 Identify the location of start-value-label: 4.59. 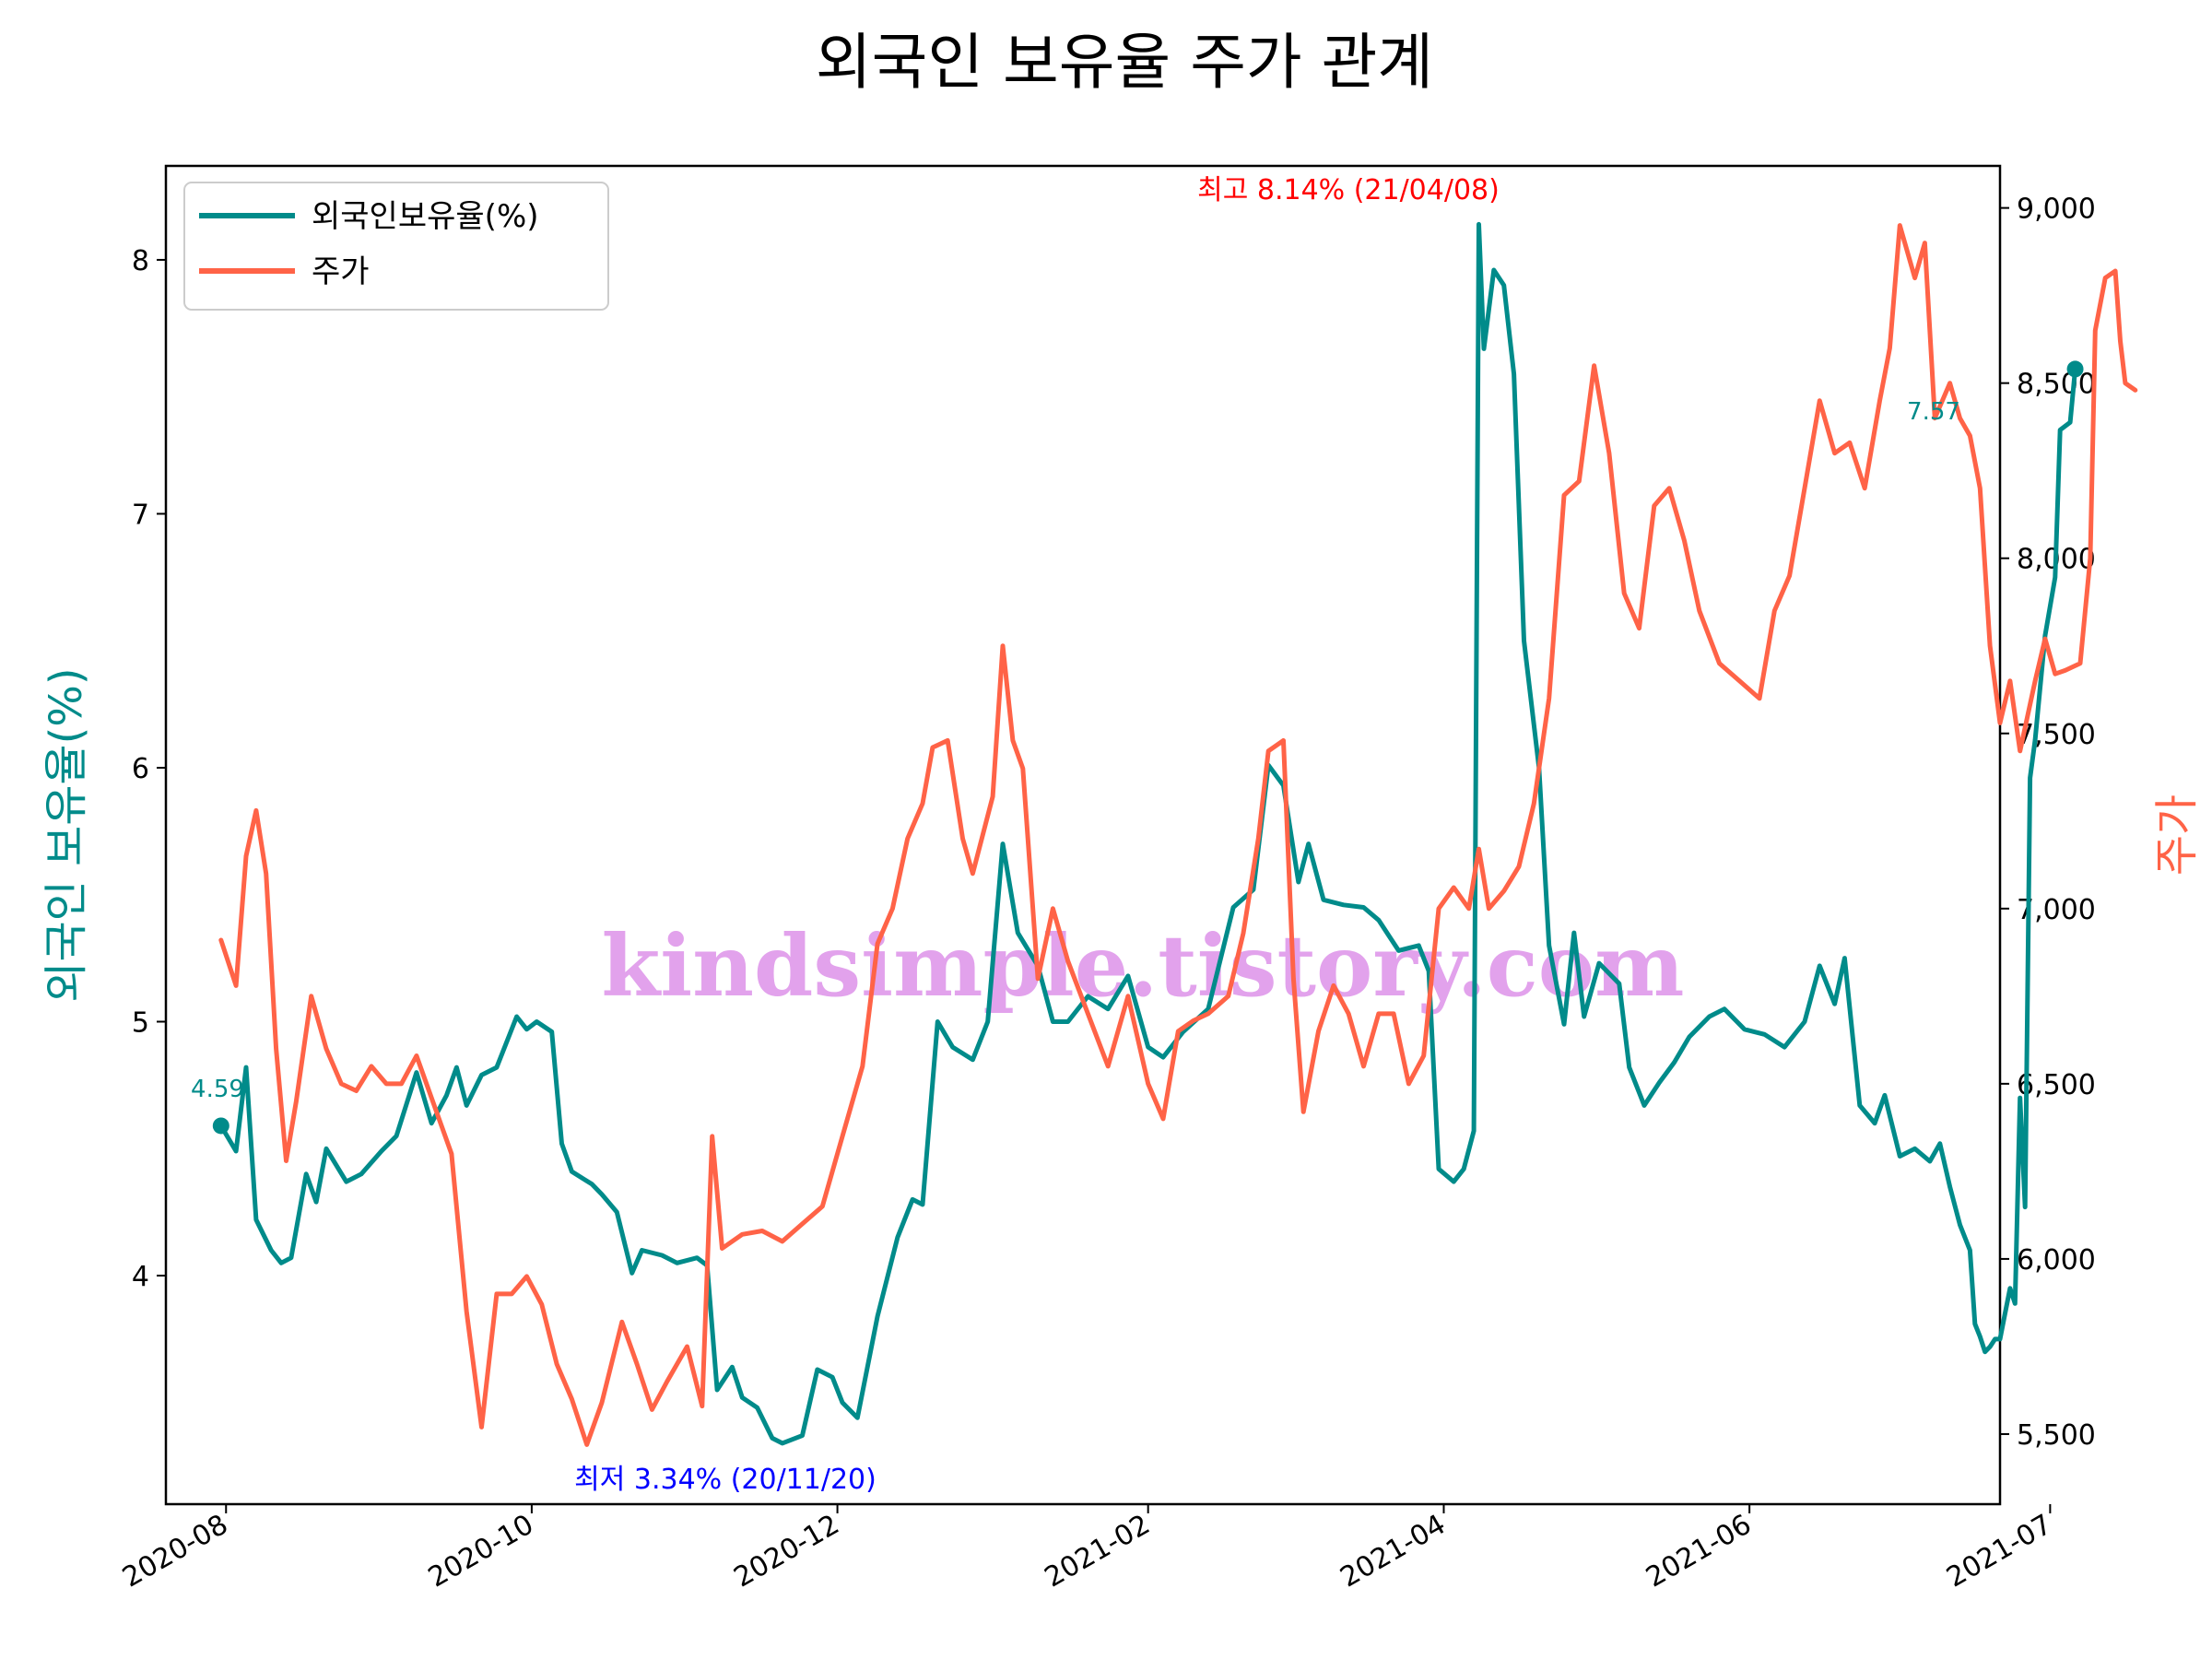
(217, 1089).